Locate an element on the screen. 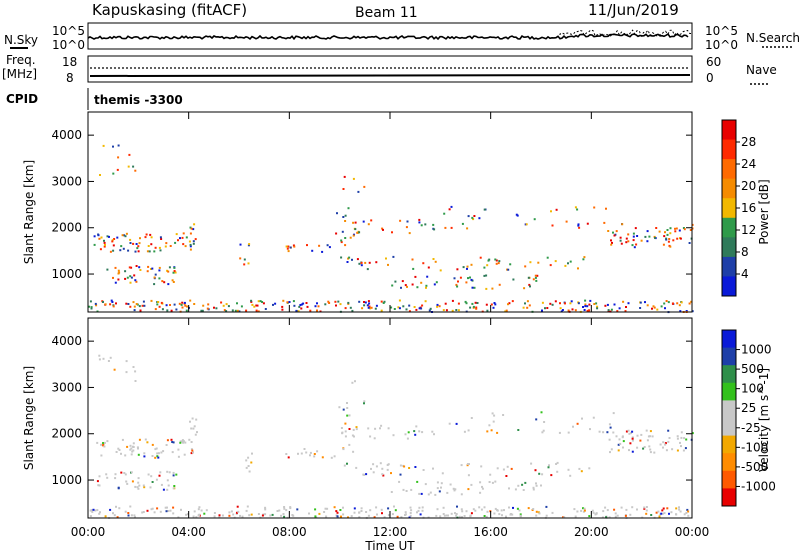 The height and width of the screenshot is (554, 800). y-tick-label: 2000 is located at coordinates (66, 434).